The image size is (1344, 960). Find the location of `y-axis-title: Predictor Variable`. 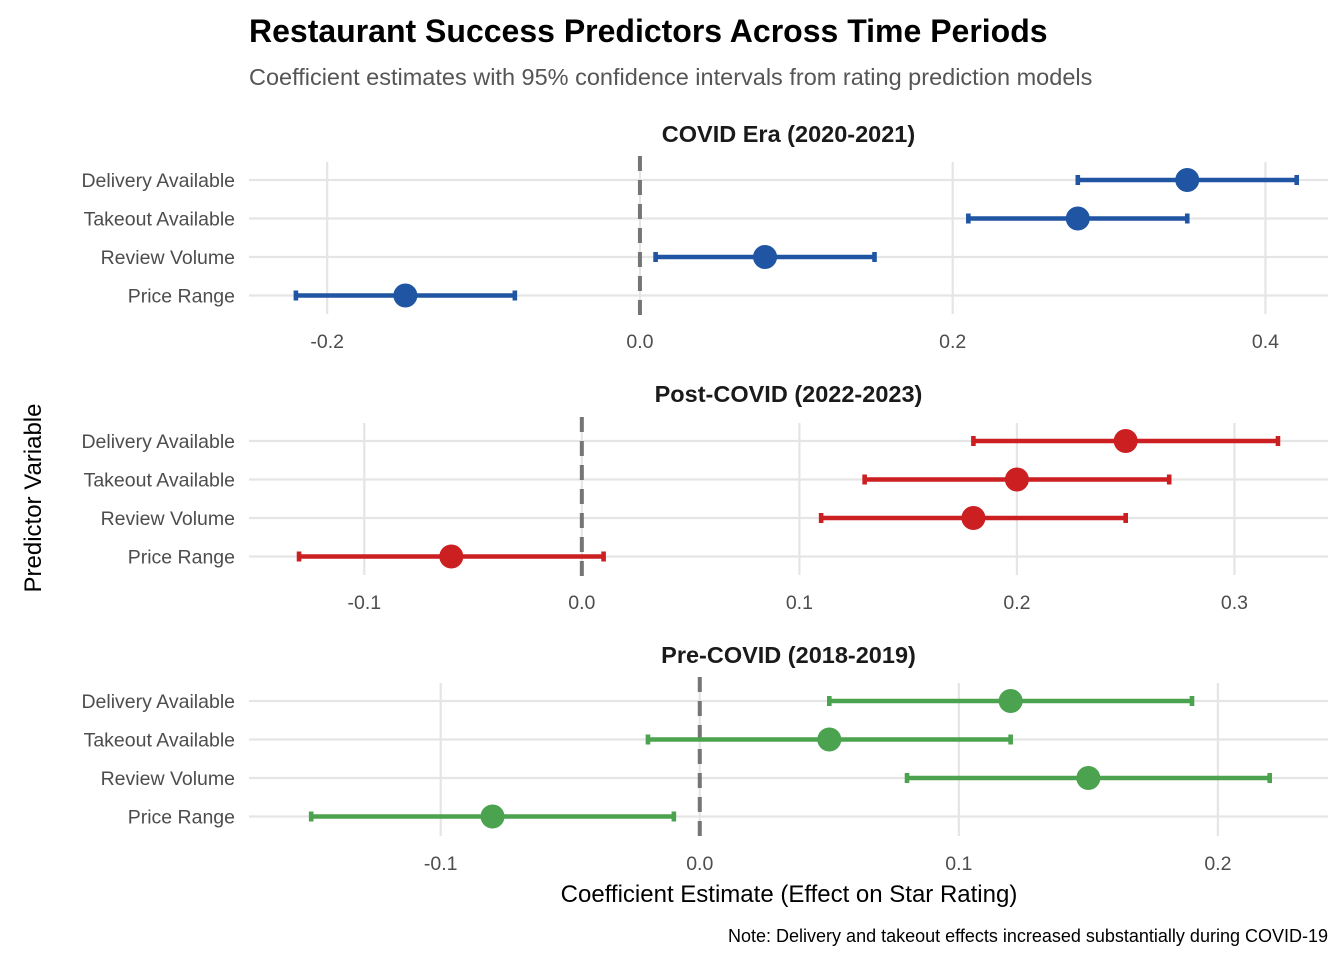

y-axis-title: Predictor Variable is located at coordinates (33, 498).